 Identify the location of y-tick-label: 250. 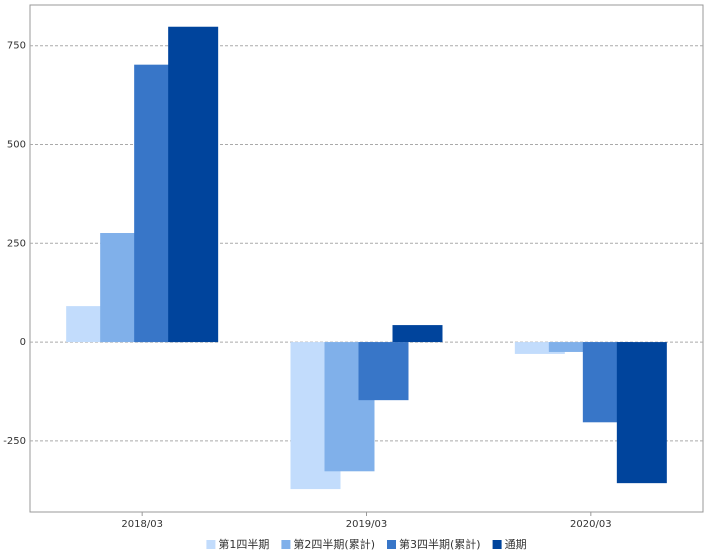
(16, 243).